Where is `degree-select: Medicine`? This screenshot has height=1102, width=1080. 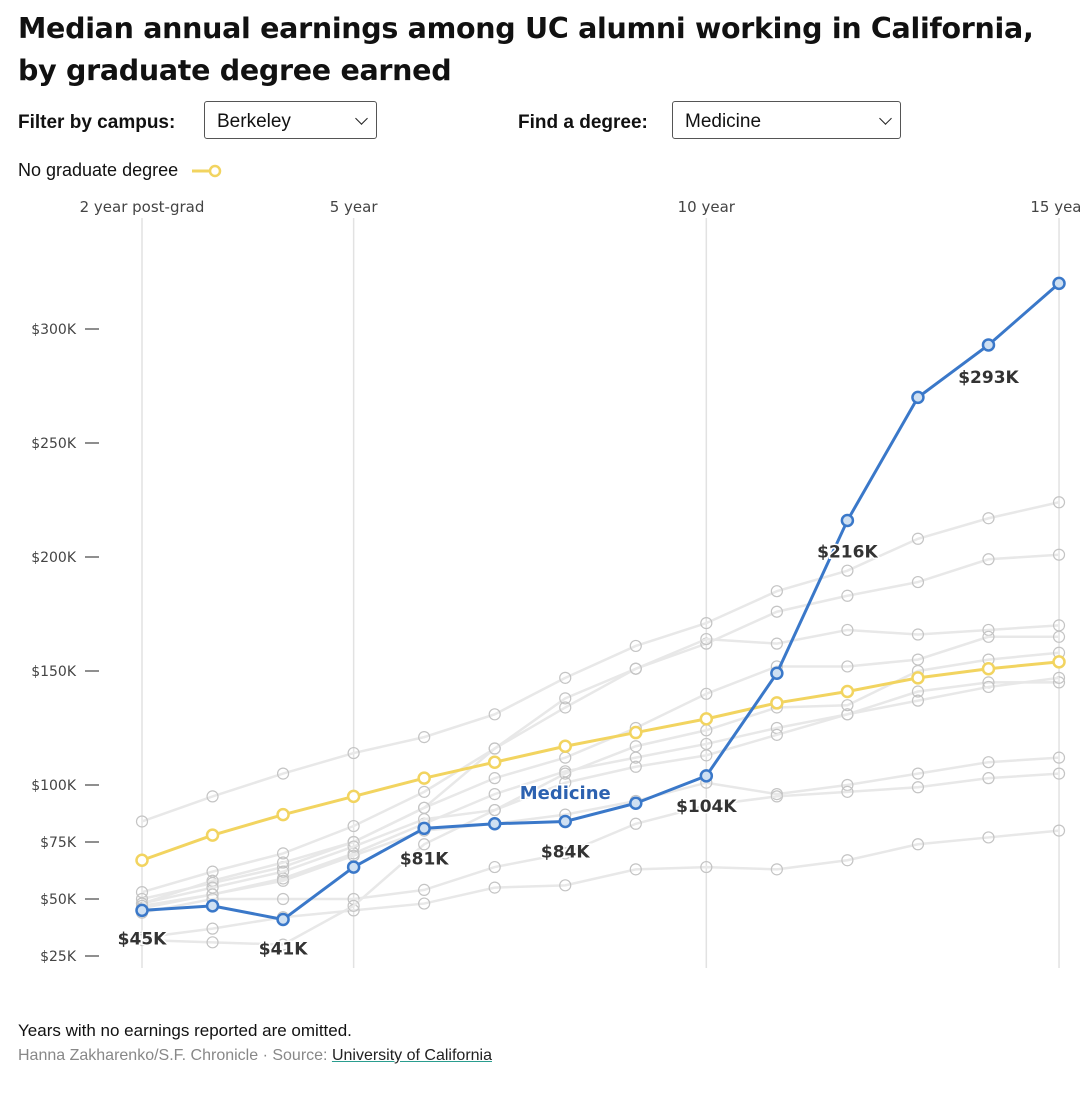
degree-select: Medicine is located at coordinates (786, 120).